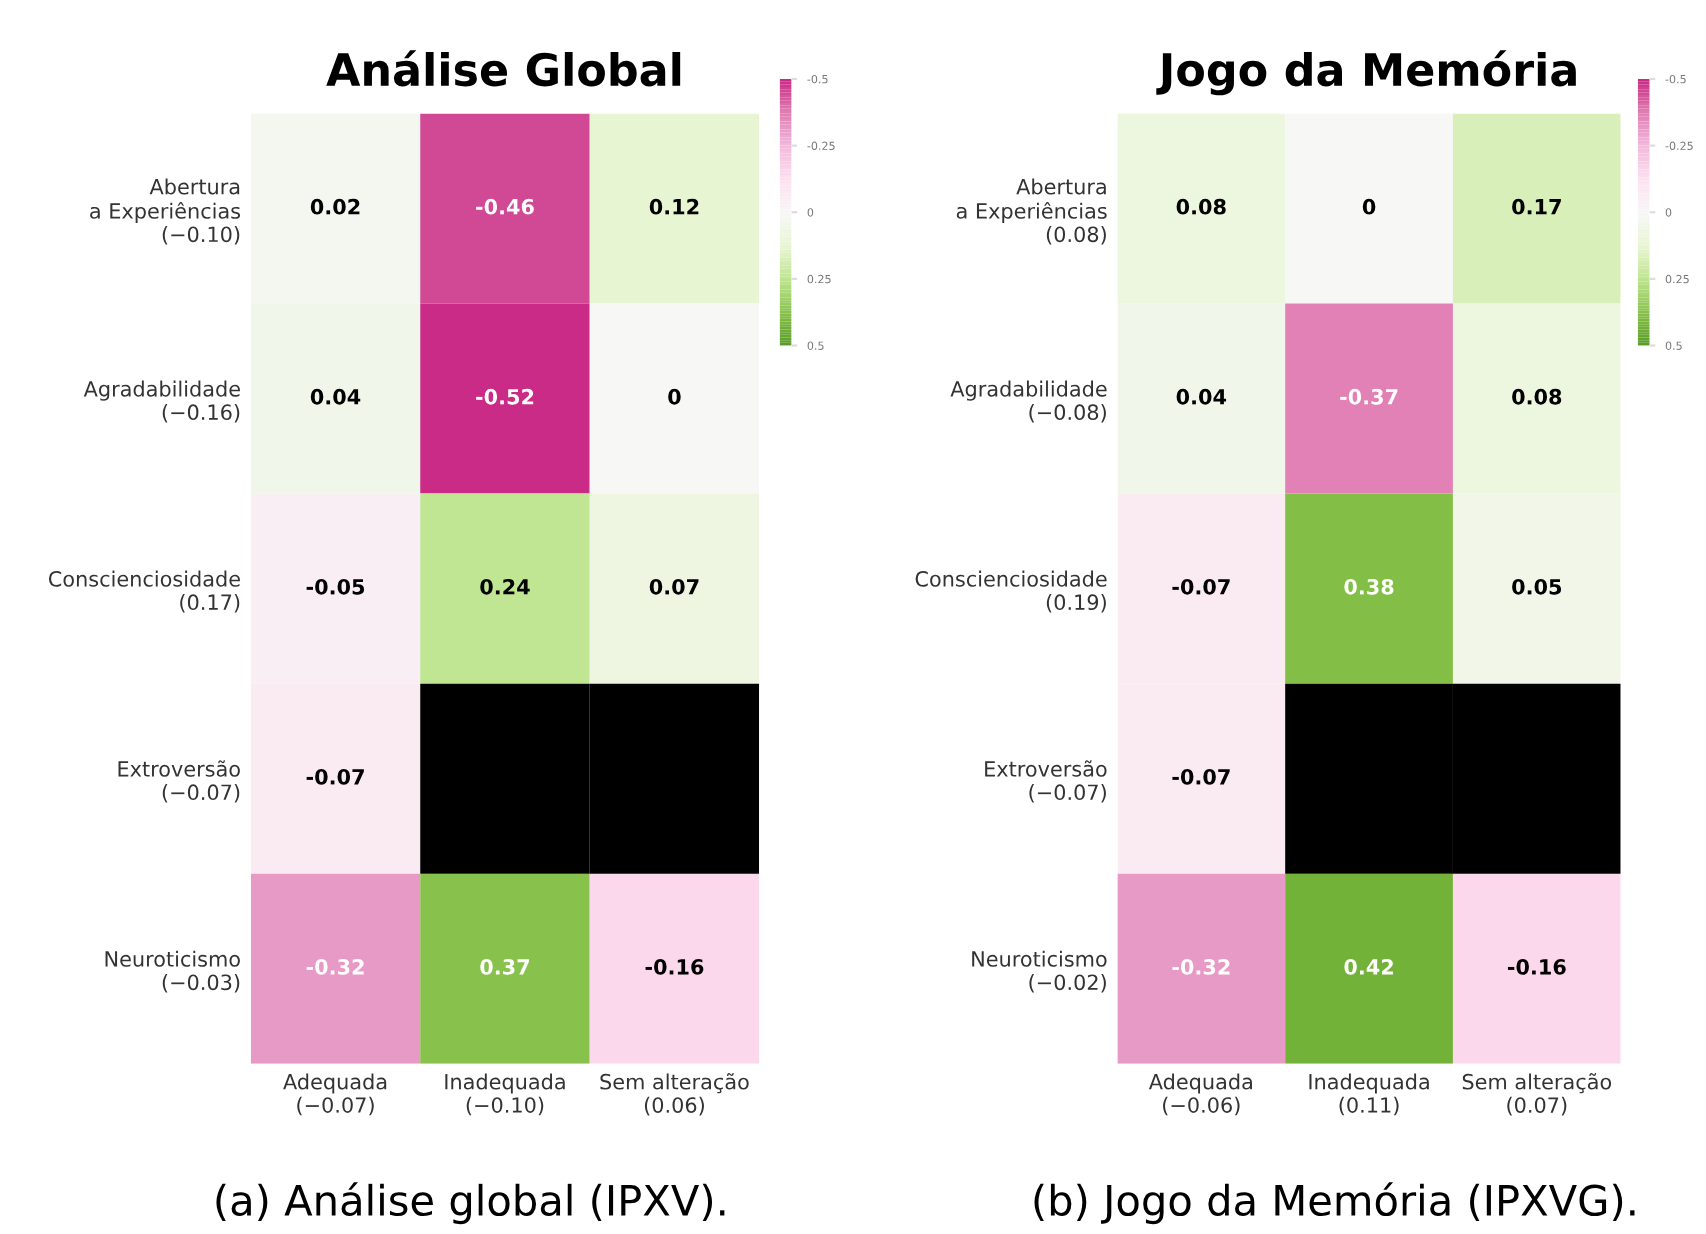  What do you see at coordinates (674, 206) in the screenshot?
I see `data-label: 0.12` at bounding box center [674, 206].